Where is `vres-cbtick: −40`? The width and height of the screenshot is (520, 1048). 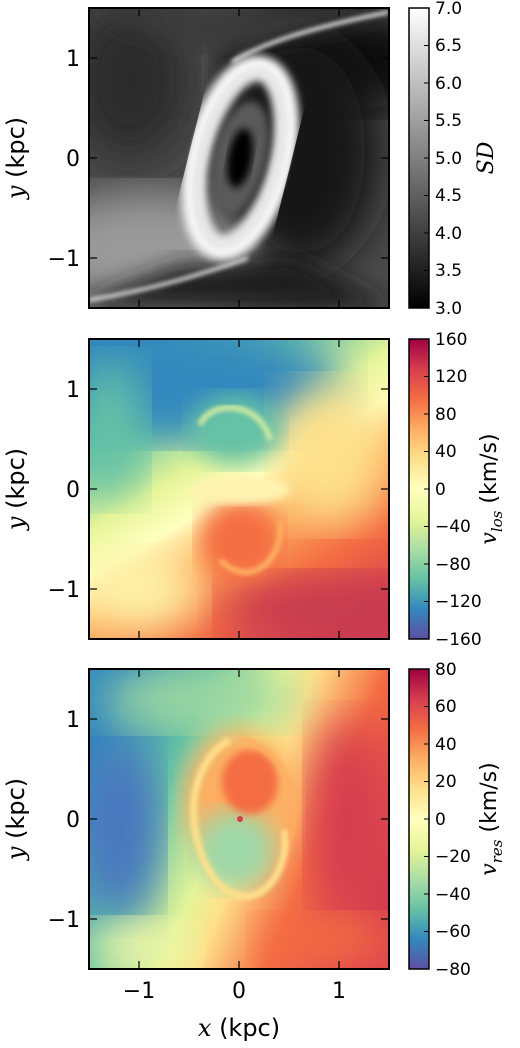
vres-cbtick: −40 is located at coordinates (453, 895).